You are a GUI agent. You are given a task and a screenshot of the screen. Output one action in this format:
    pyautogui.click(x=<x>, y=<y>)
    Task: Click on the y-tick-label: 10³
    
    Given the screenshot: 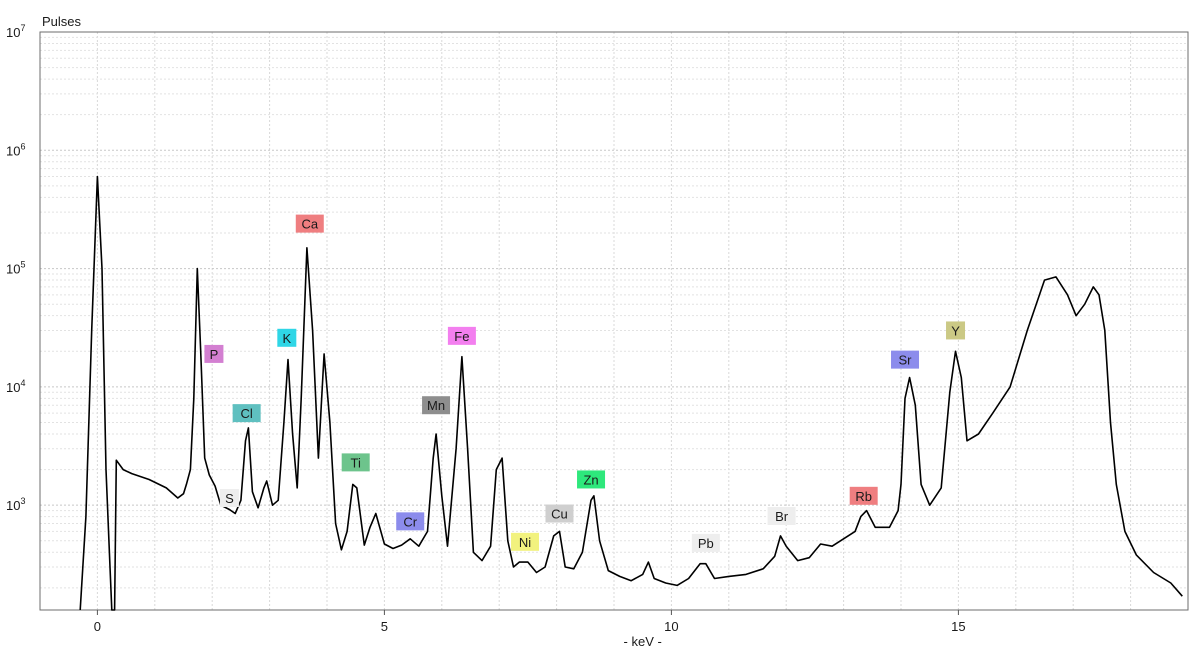 What is the action you would take?
    pyautogui.click(x=15, y=504)
    